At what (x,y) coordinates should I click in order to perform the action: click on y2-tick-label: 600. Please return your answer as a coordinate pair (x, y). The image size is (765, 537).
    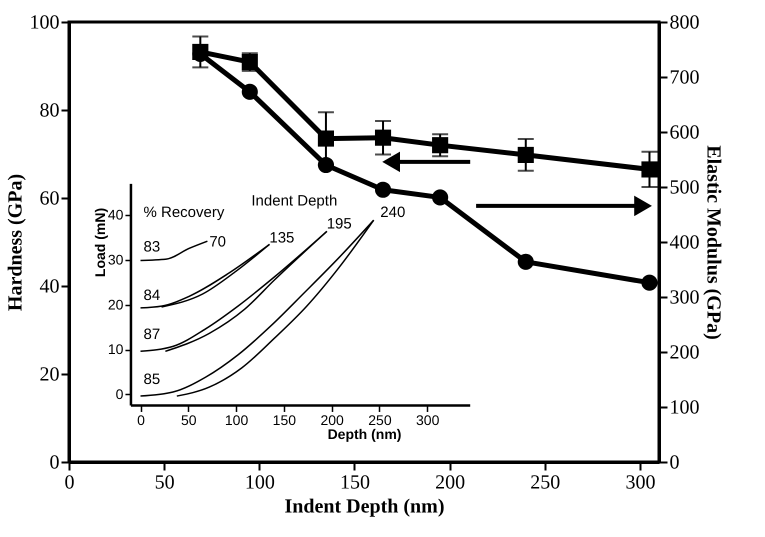
    Looking at the image, I should click on (685, 133).